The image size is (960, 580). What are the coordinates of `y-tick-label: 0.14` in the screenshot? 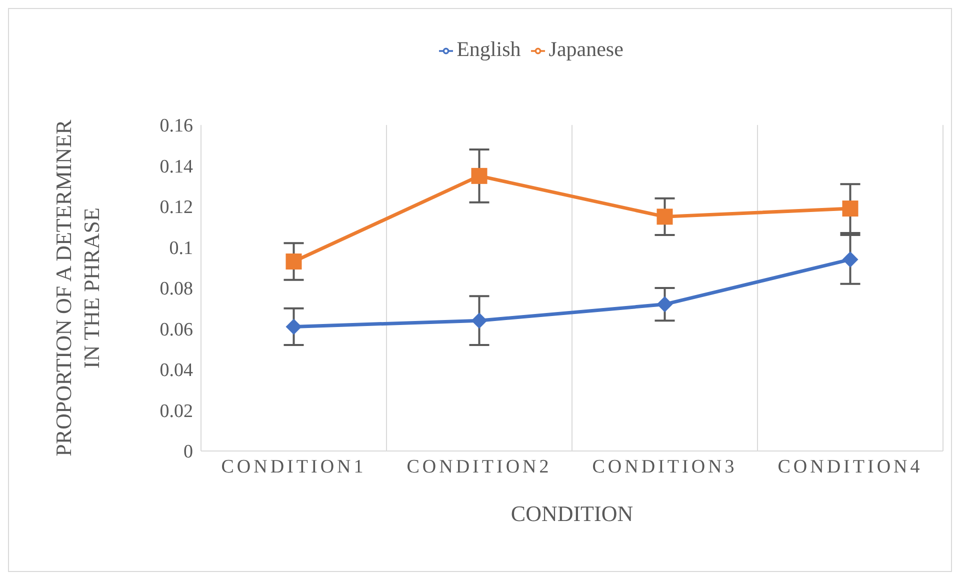 It's located at (177, 167).